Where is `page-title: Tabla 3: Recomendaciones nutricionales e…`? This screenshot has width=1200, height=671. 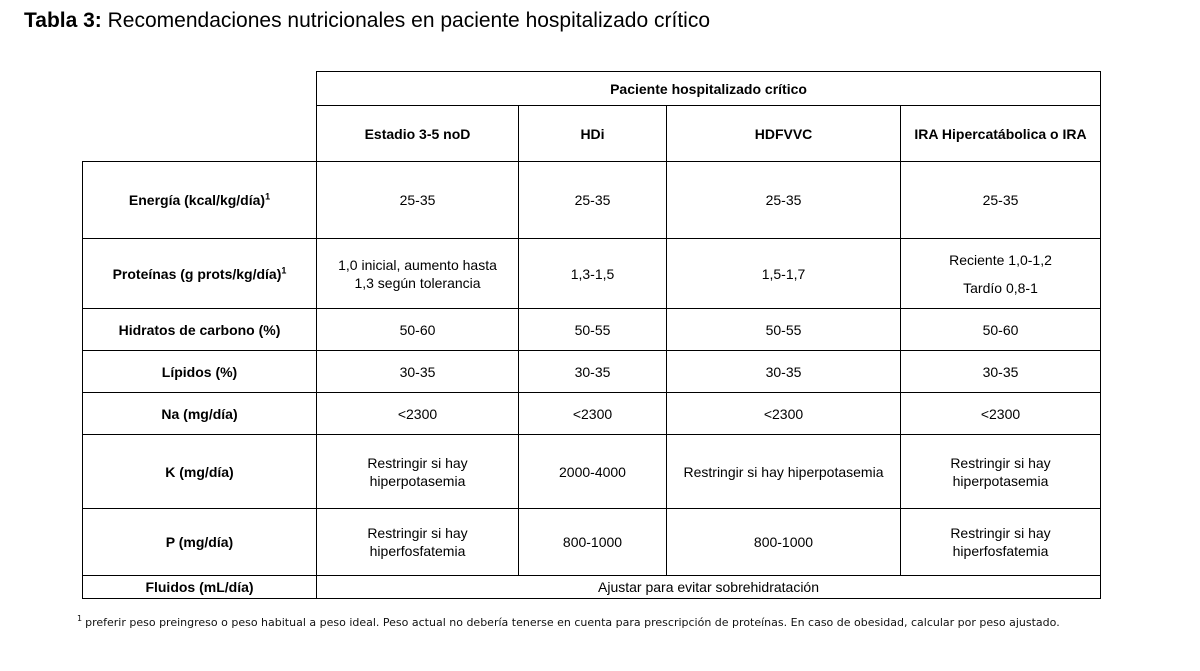 page-title: Tabla 3: Recomendaciones nutricionales e… is located at coordinates (367, 21).